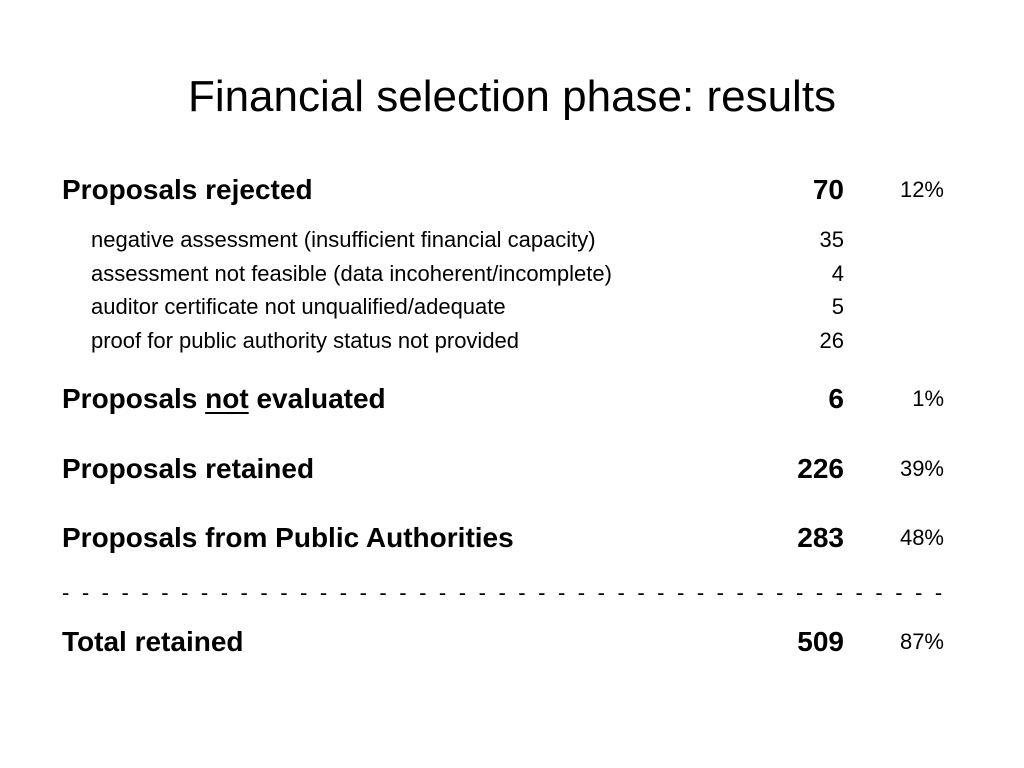  I want to click on retained-count: 226, so click(820, 468).